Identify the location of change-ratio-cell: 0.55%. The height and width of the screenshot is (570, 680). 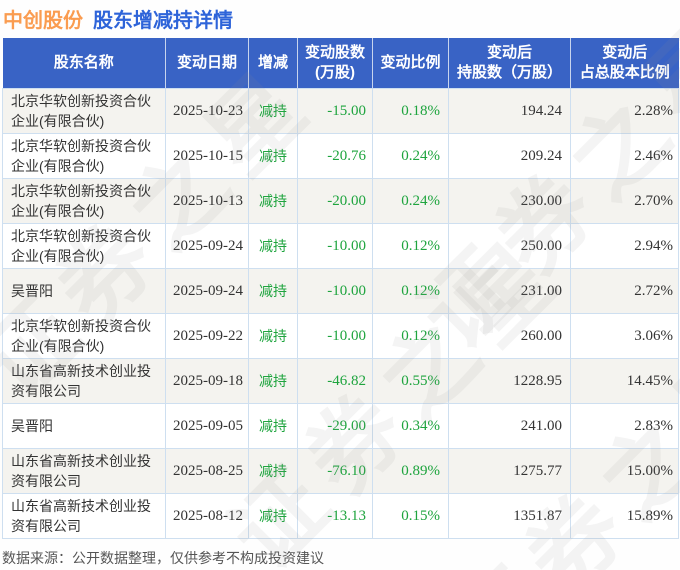
(410, 381).